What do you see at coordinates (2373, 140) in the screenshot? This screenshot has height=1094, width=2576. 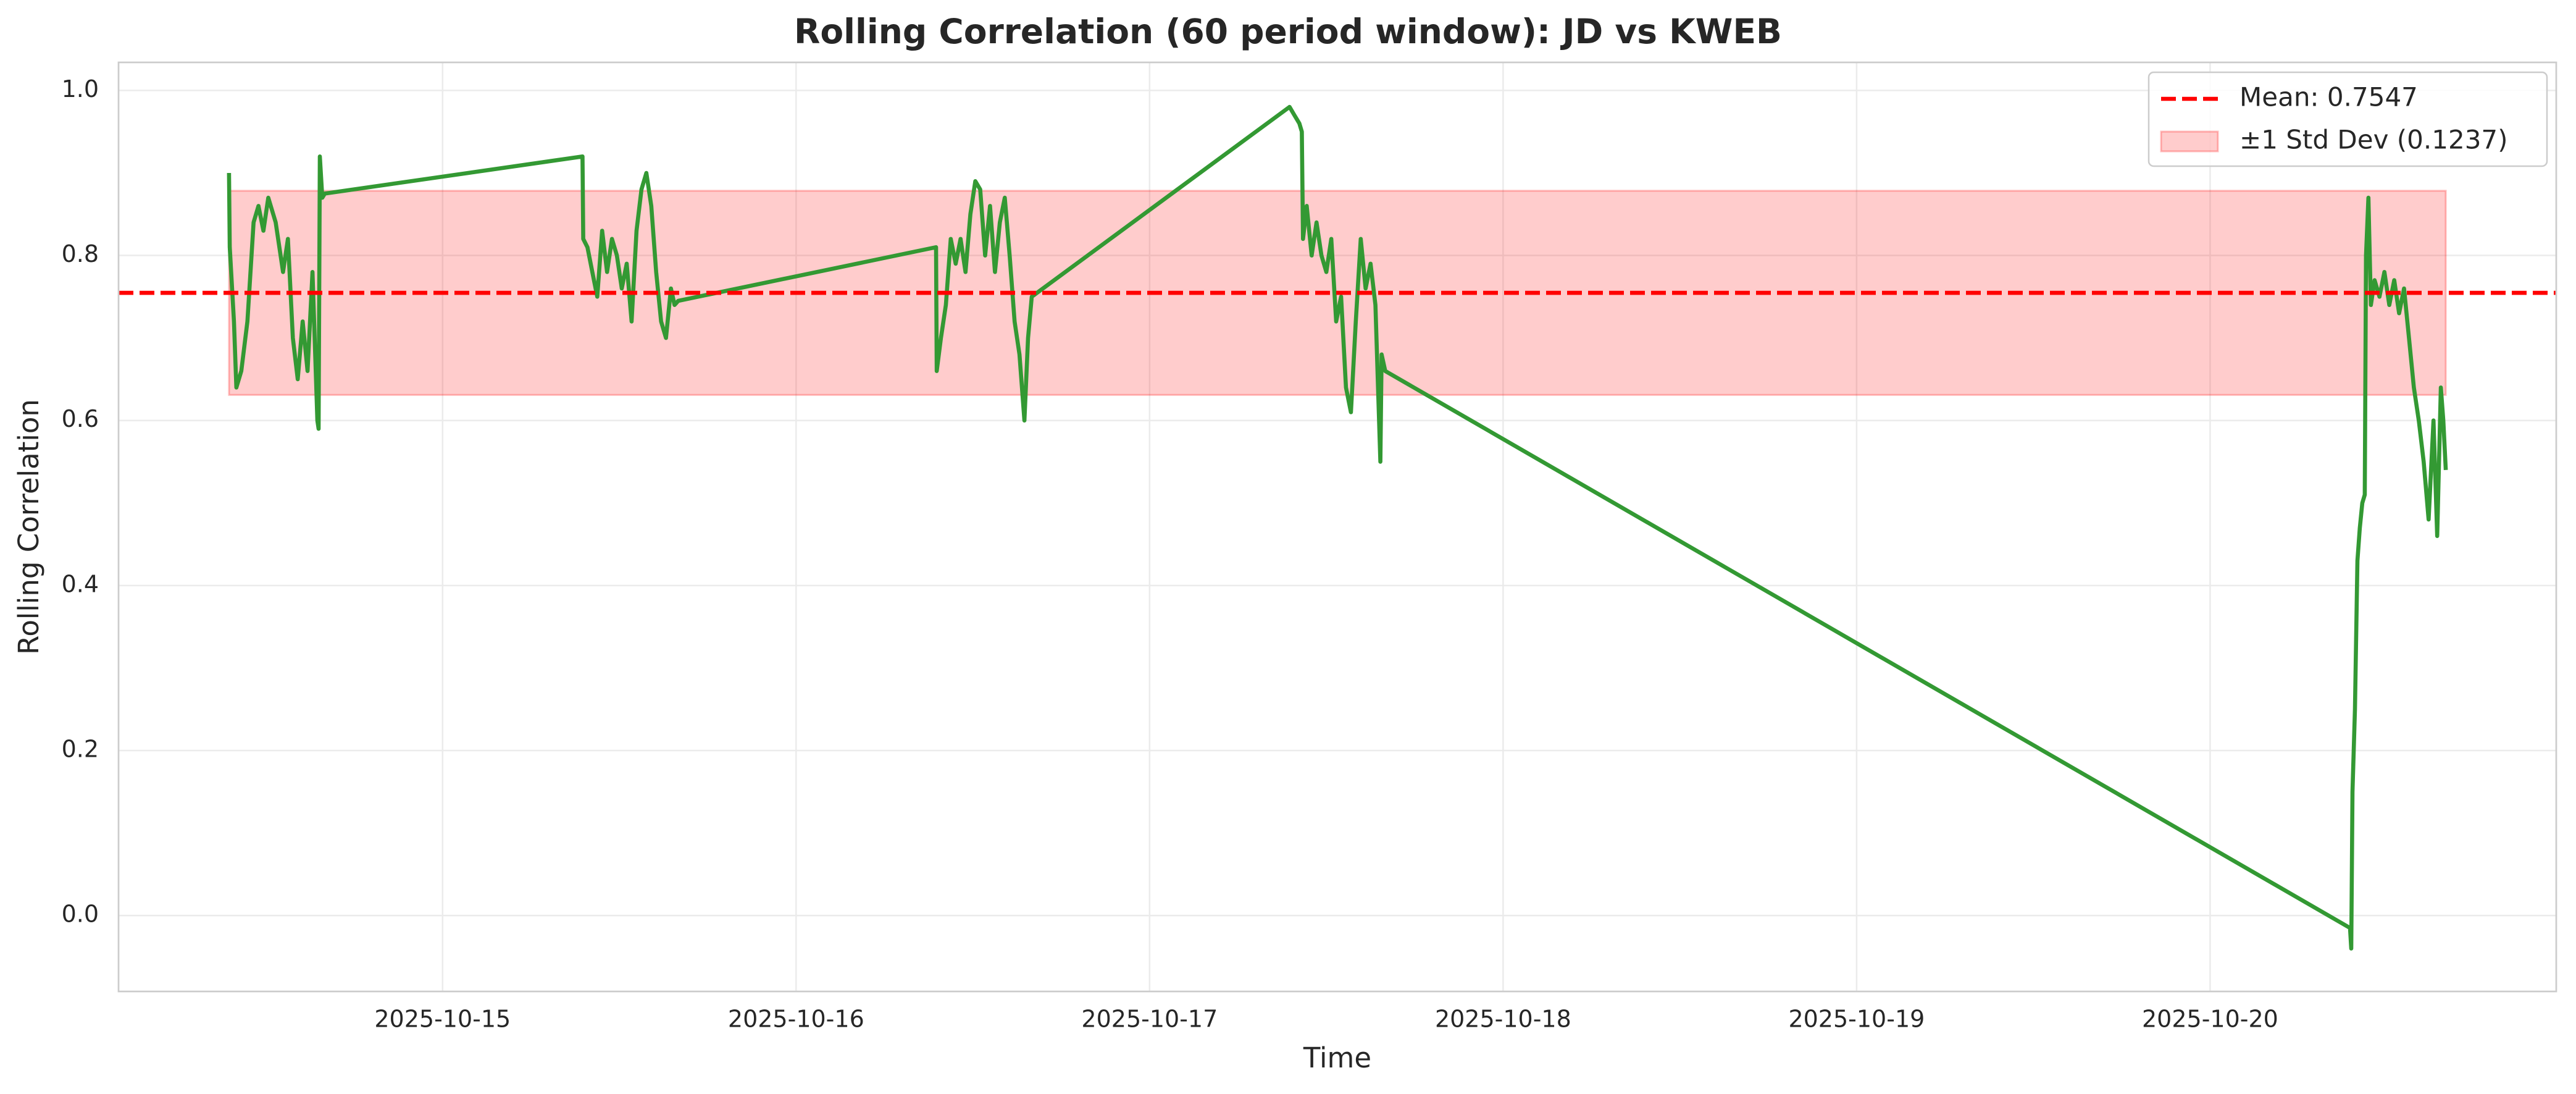 I see `legend-label: ±1 Std Dev (0.1237)` at bounding box center [2373, 140].